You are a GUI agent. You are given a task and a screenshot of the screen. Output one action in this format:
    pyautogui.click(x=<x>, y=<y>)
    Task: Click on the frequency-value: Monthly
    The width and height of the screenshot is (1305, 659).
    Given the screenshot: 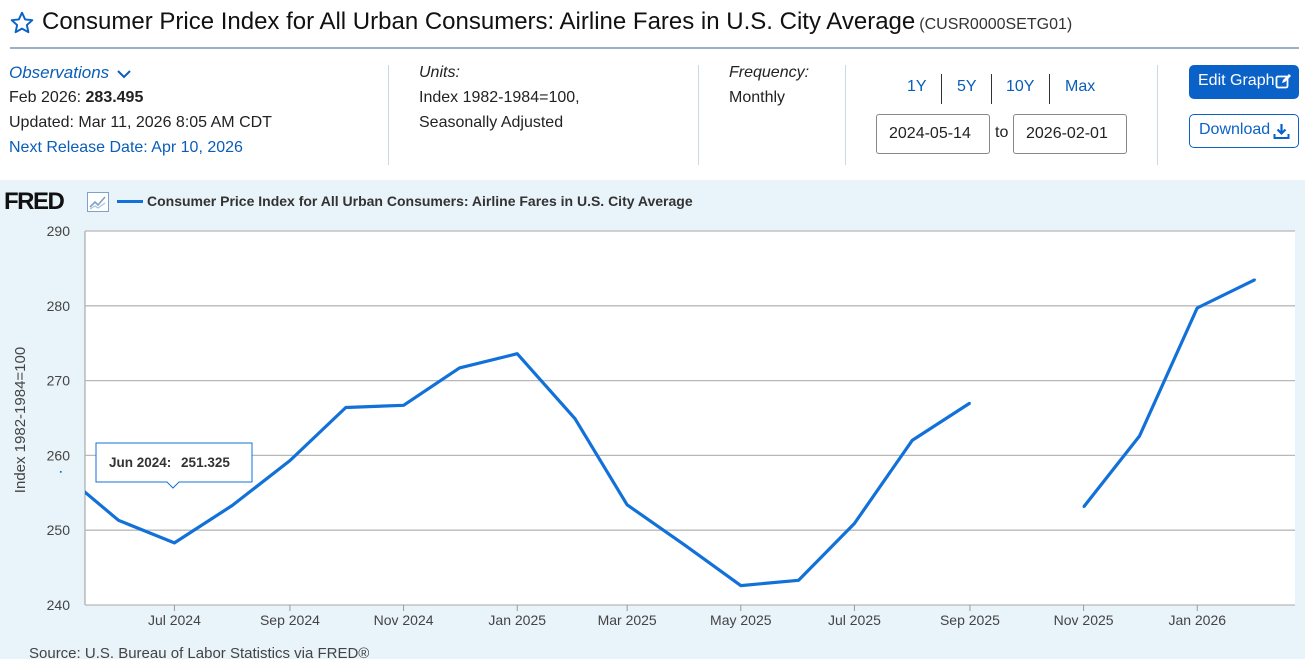 What is the action you would take?
    pyautogui.click(x=757, y=97)
    